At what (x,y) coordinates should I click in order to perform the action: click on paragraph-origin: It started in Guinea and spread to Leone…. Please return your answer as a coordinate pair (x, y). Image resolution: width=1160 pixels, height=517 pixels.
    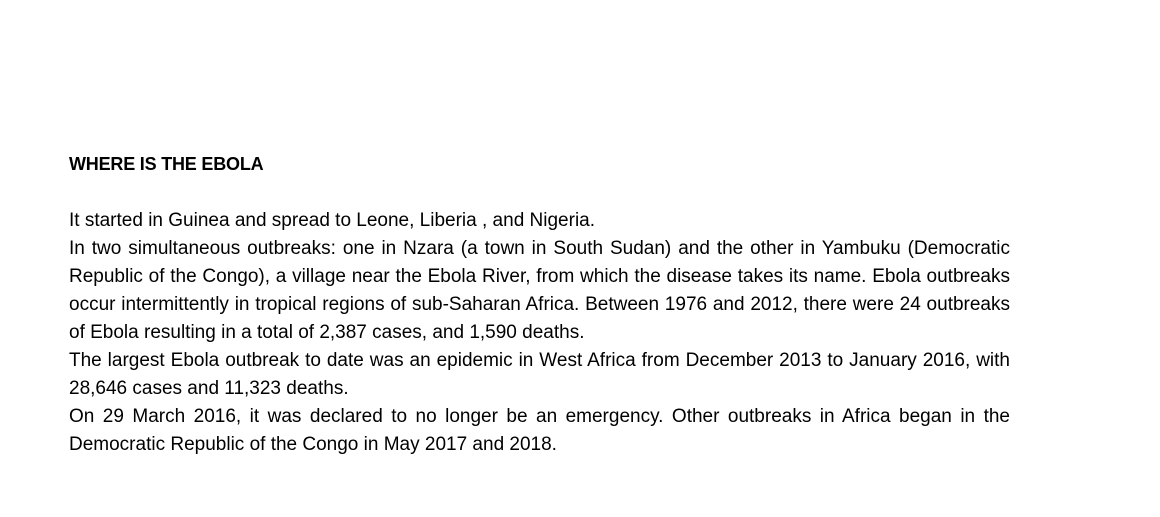
    Looking at the image, I should click on (332, 220).